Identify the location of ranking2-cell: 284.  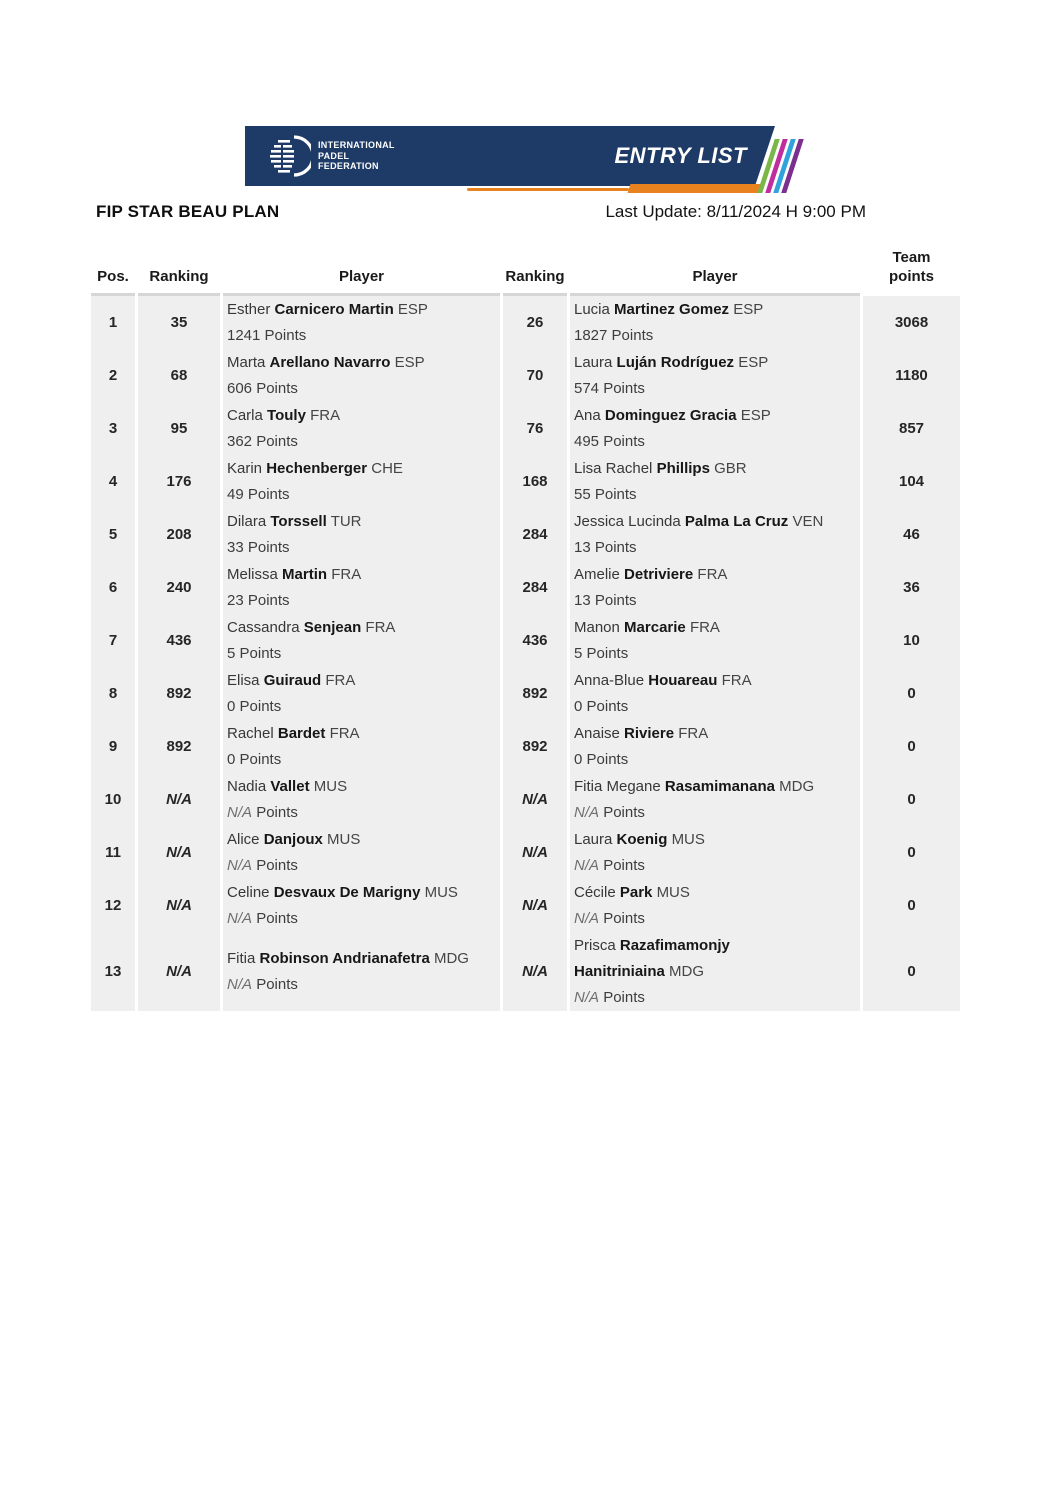
(535, 587).